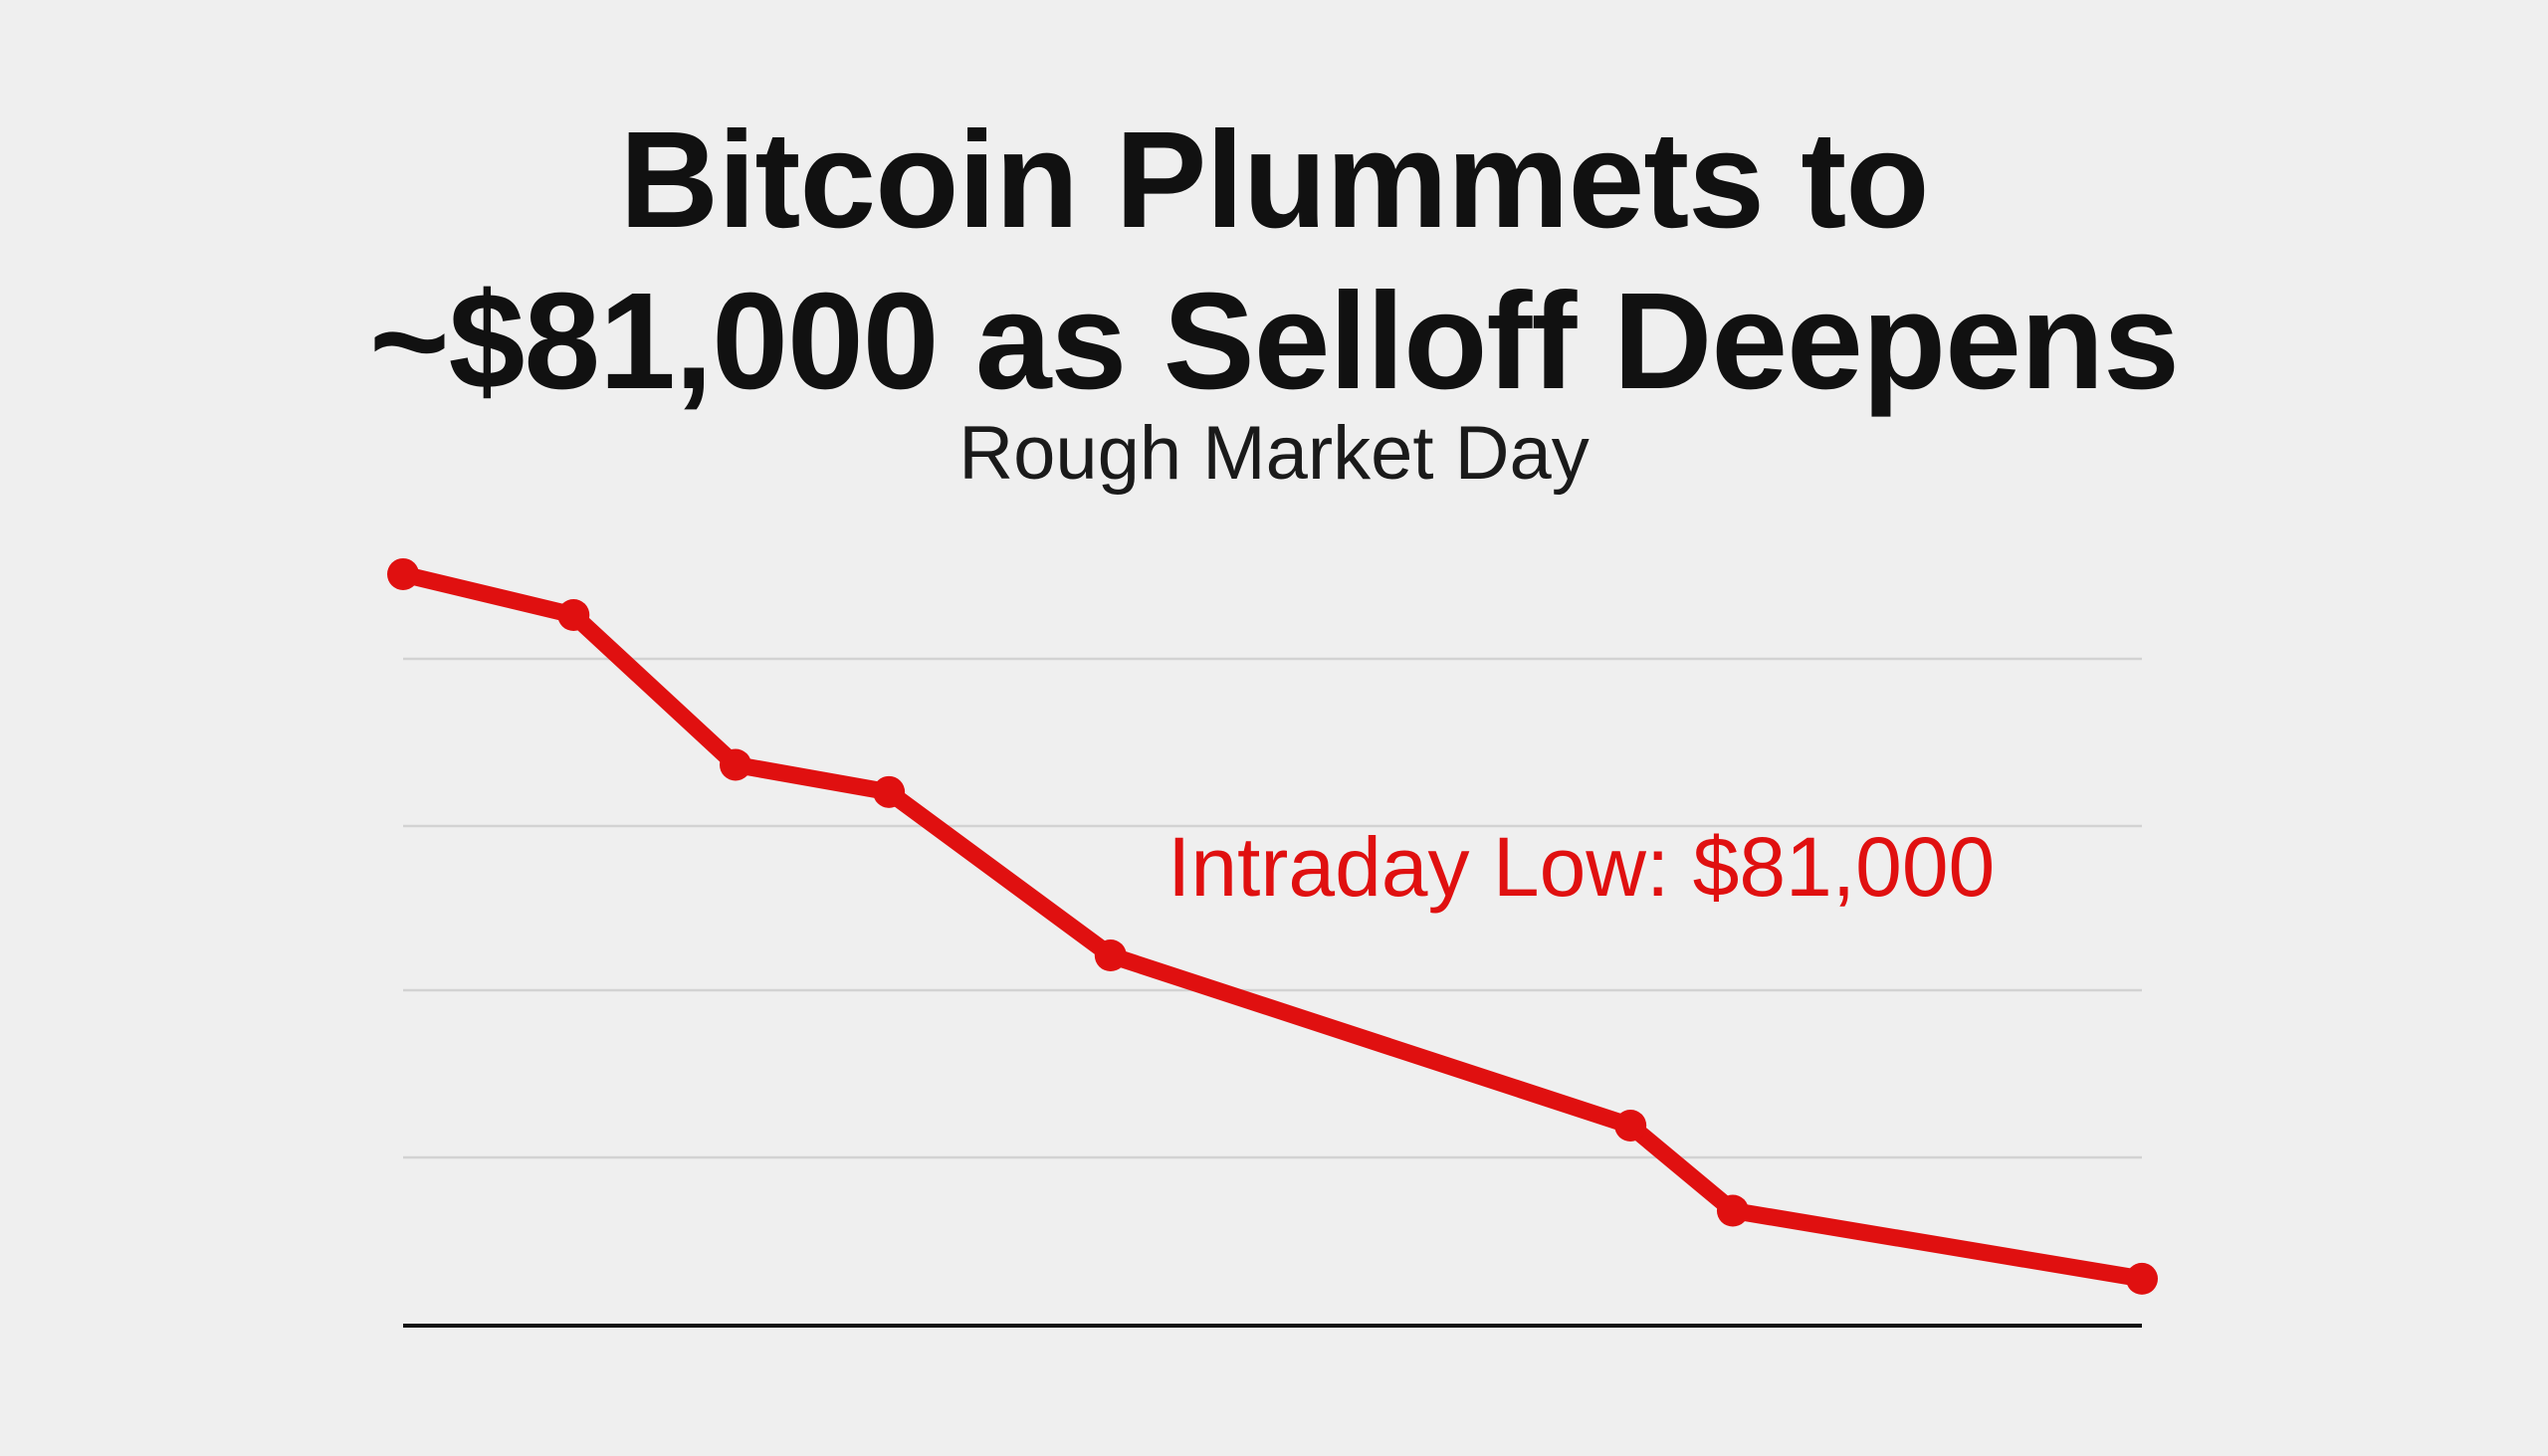 The height and width of the screenshot is (1456, 2548). What do you see at coordinates (1581, 867) in the screenshot?
I see `intraday-low-annotation: Intraday Low: $81,000` at bounding box center [1581, 867].